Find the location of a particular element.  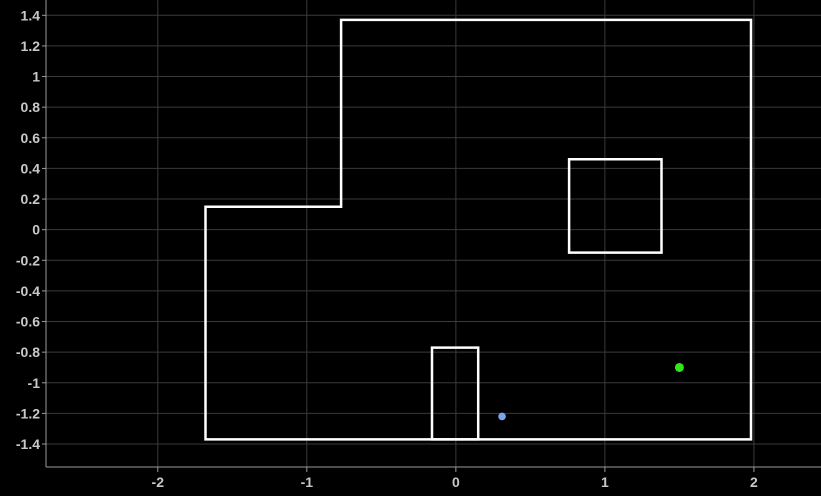

x-tick-labels: -2 -1 0 1 2 is located at coordinates (455, 482).